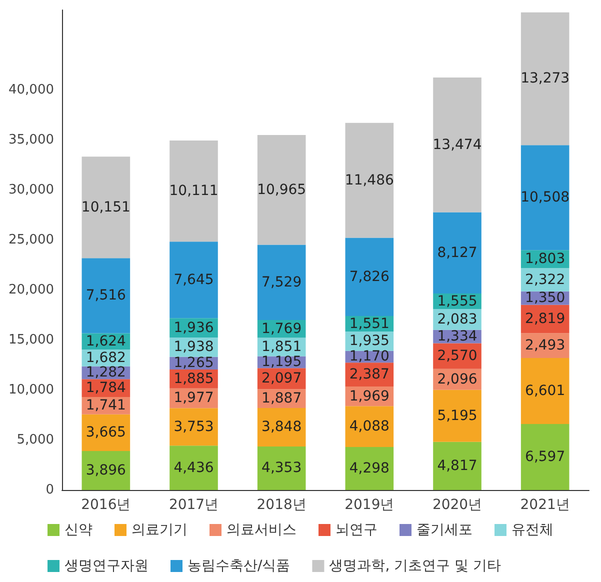 Image resolution: width=601 pixels, height=582 pixels. What do you see at coordinates (106, 388) in the screenshot?
I see `data-label: 1,784` at bounding box center [106, 388].